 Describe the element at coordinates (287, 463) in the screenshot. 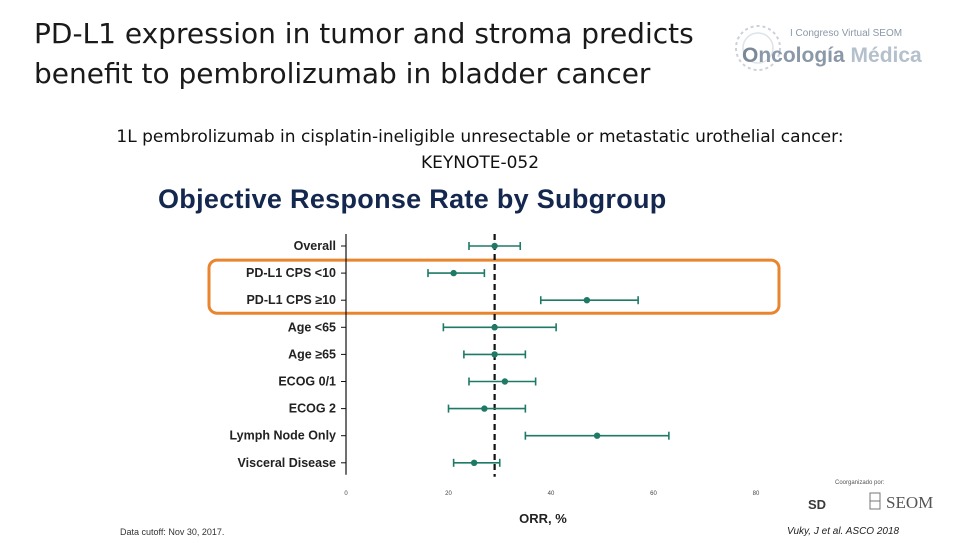

I see `row-label: Visceral Disease` at that location.